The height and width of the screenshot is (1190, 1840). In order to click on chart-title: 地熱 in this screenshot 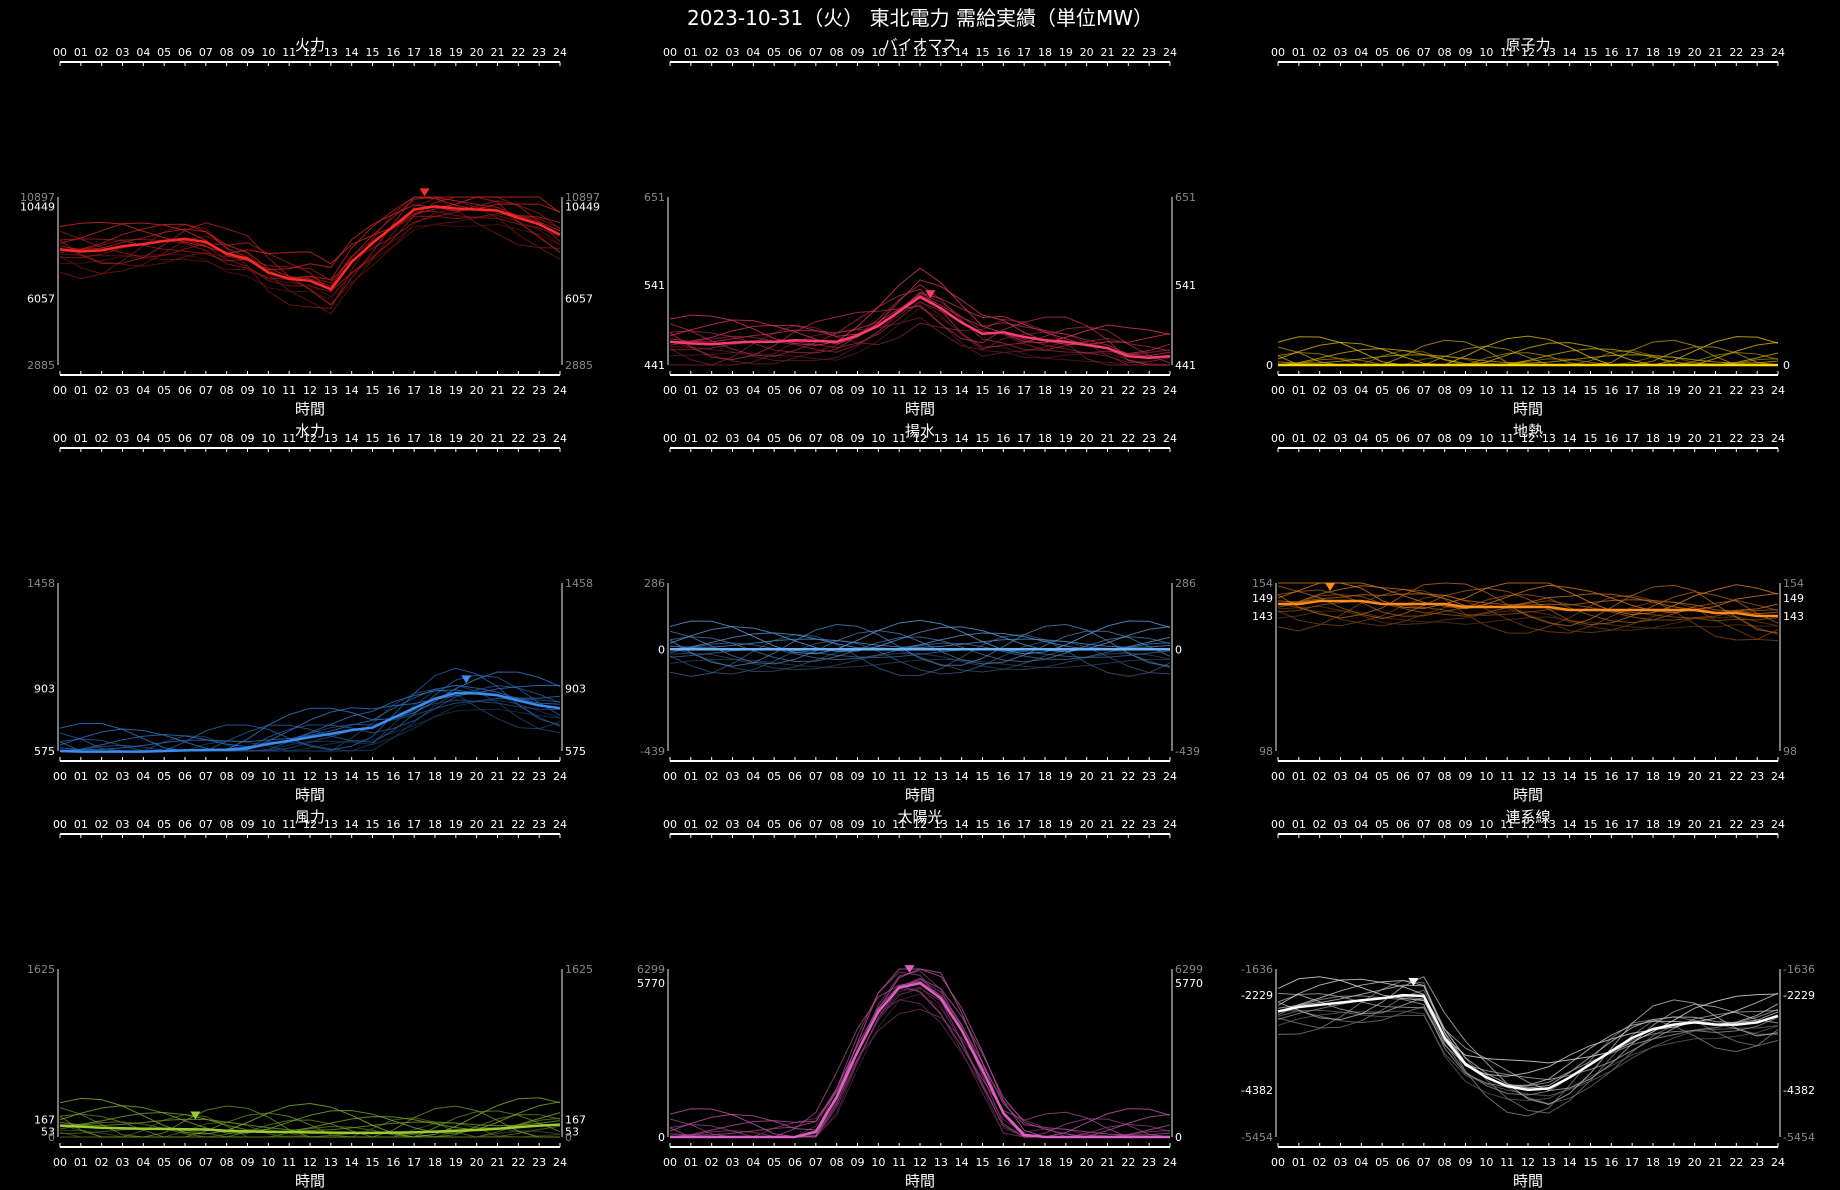, I will do `click(1528, 431)`.